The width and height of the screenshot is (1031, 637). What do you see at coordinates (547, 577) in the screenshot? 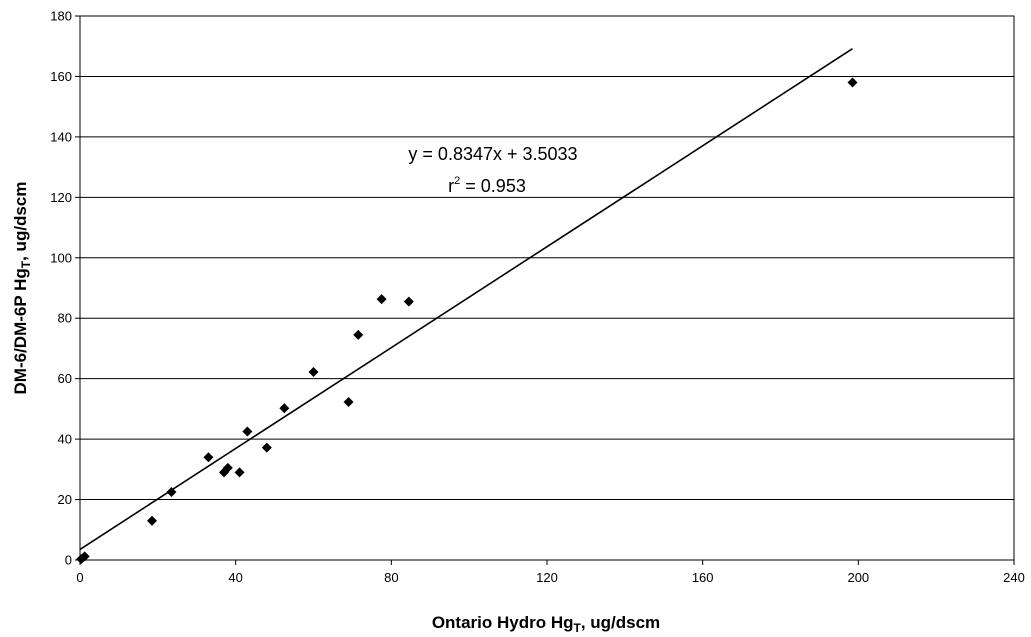
I see `x-tick-label-120: 120` at bounding box center [547, 577].